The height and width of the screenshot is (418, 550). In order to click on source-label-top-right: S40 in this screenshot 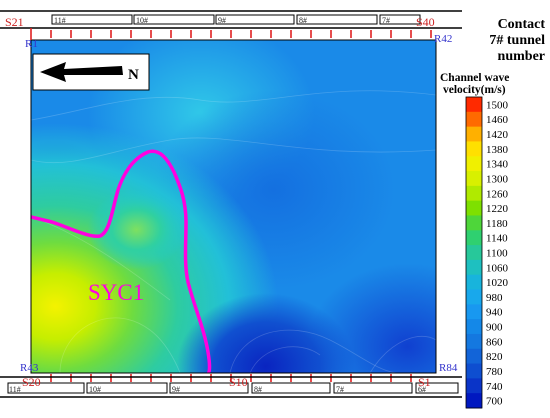, I will do `click(425, 22)`.